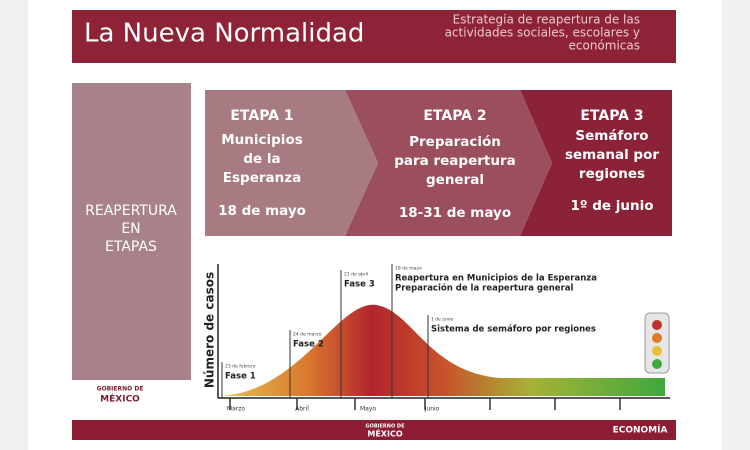 Image resolution: width=750 pixels, height=450 pixels. Describe the element at coordinates (612, 206) in the screenshot. I see `stage-date: 1º de junio` at that location.